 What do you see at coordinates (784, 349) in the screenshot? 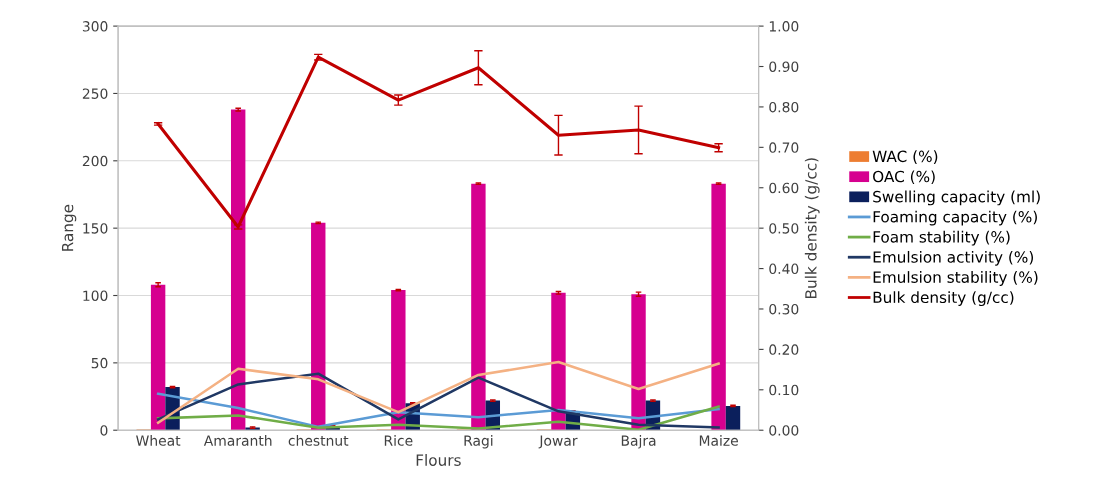
I see `y2-tick-label: 0.20` at bounding box center [784, 349].